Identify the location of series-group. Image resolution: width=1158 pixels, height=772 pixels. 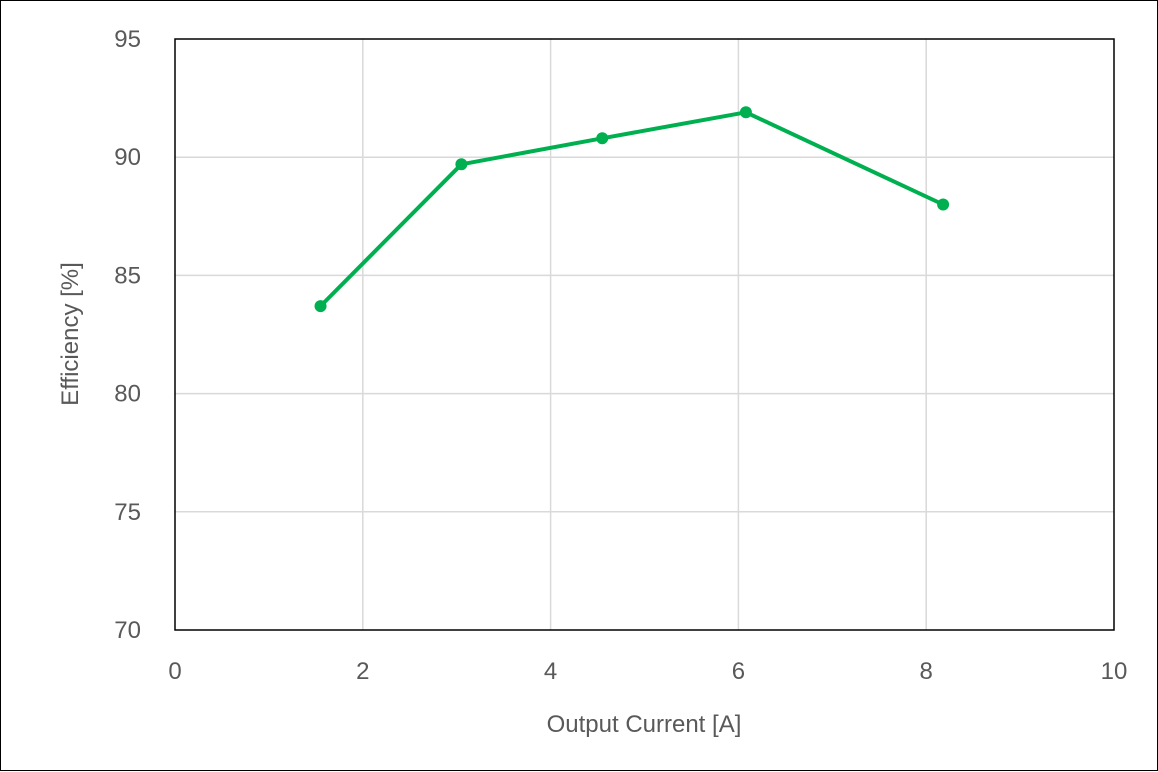
(632, 209).